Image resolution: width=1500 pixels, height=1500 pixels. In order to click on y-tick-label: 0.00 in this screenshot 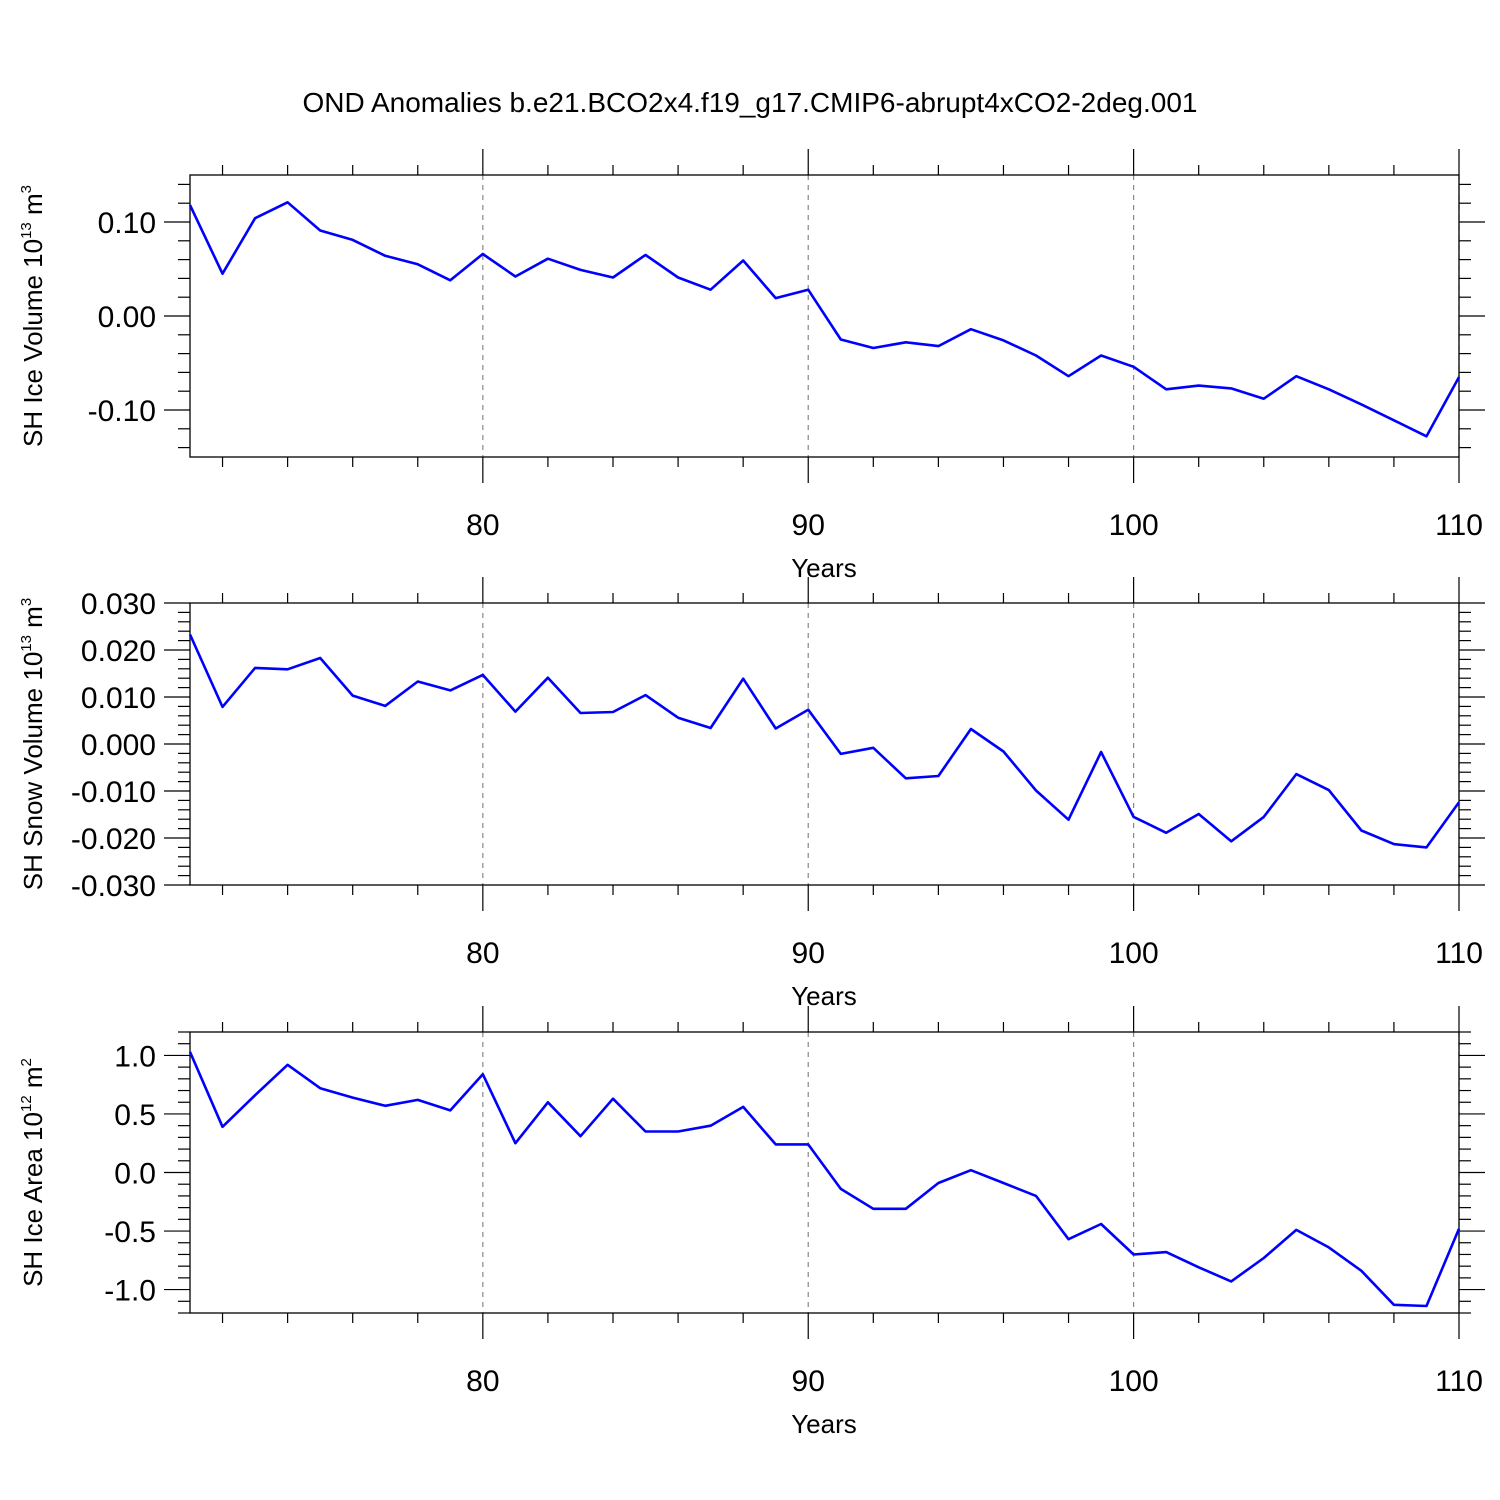, I will do `click(127, 317)`.